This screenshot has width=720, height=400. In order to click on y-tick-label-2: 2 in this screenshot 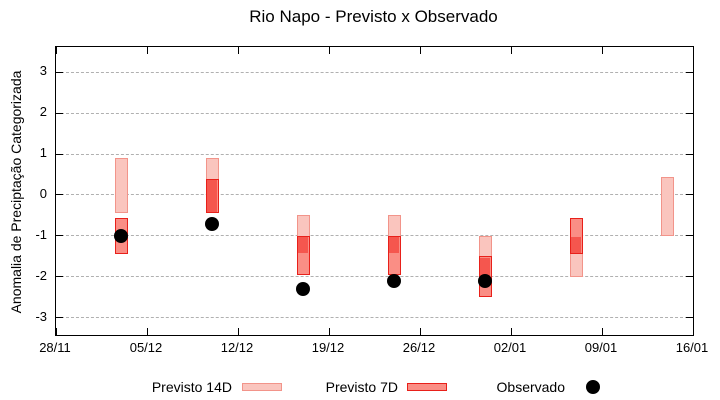, I will do `click(43, 111)`.